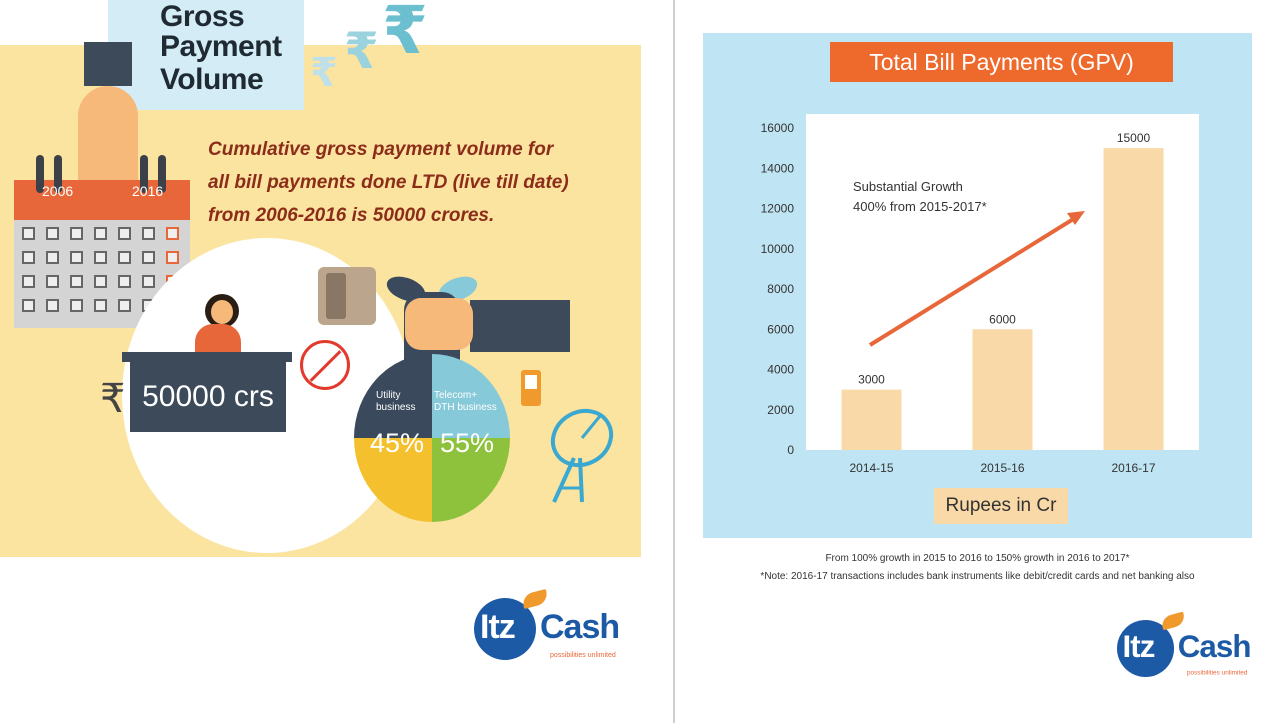 The height and width of the screenshot is (723, 1280). What do you see at coordinates (972, 281) in the screenshot?
I see `growth-arrow` at bounding box center [972, 281].